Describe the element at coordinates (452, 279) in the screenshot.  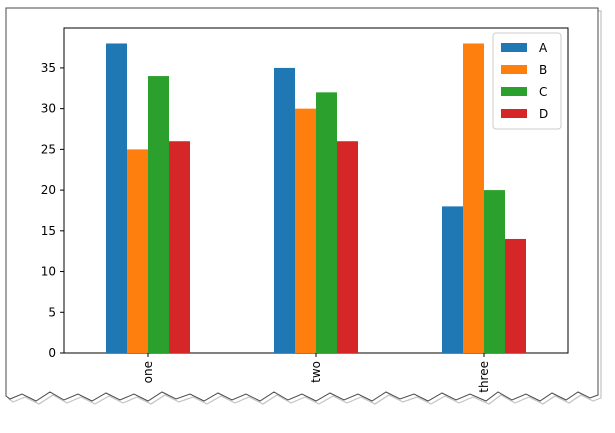
I see `bar-A-three` at that location.